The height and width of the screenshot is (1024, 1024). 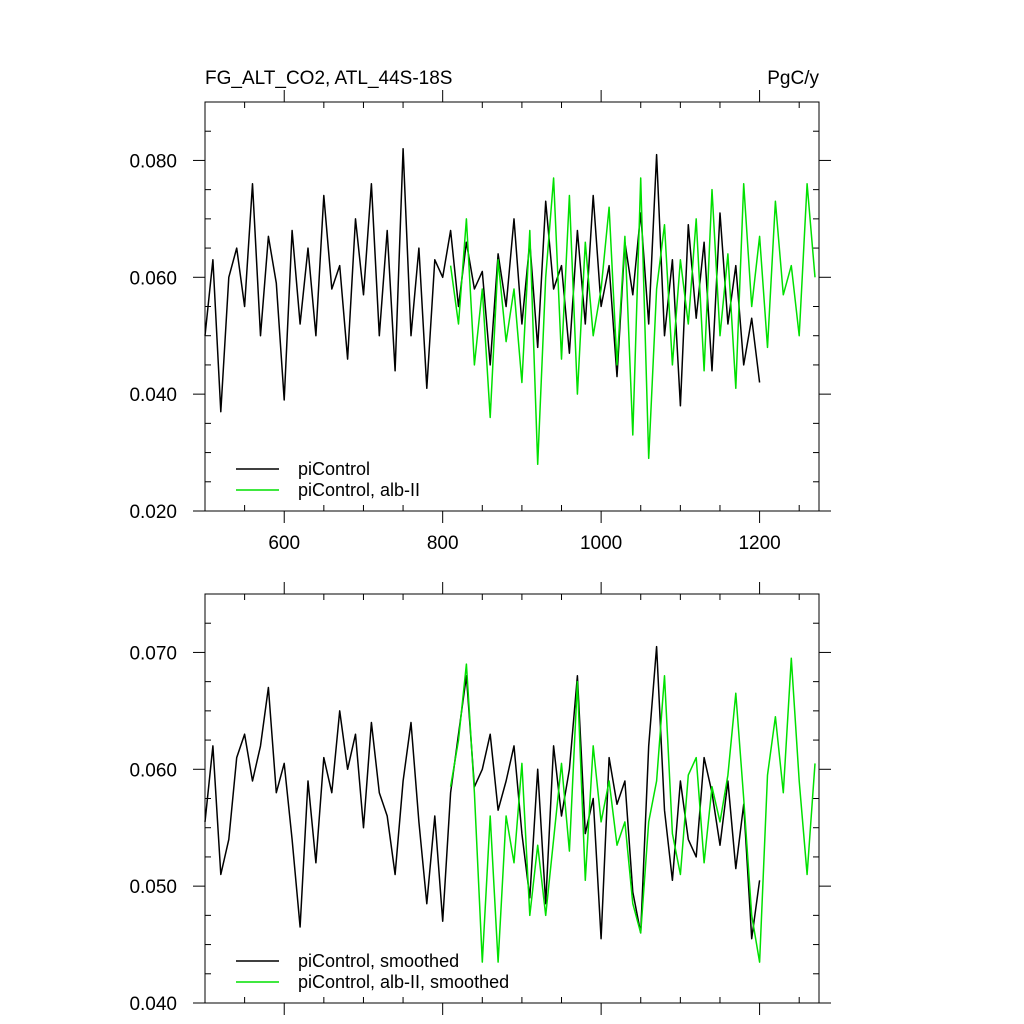 I want to click on y-tick-label: 0.070, so click(x=153, y=653).